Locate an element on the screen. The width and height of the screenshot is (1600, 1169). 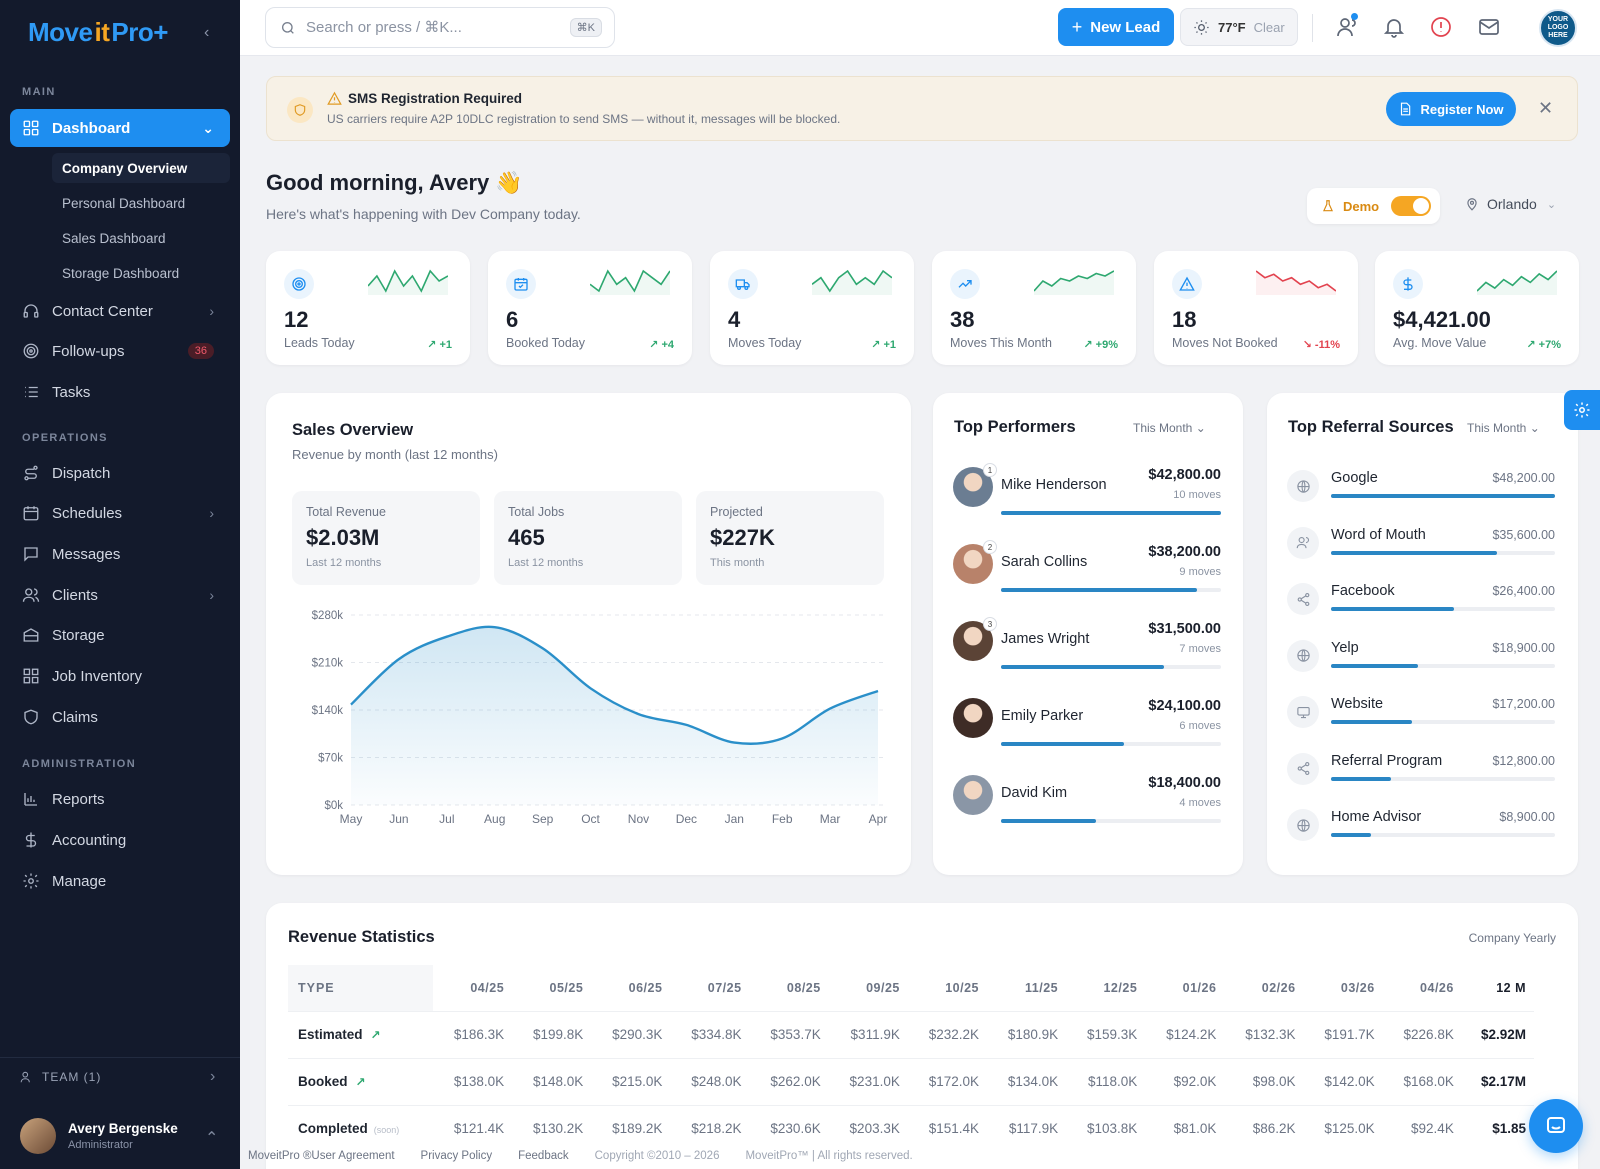
sidebar-item-reports: Reports is located at coordinates (120, 799).